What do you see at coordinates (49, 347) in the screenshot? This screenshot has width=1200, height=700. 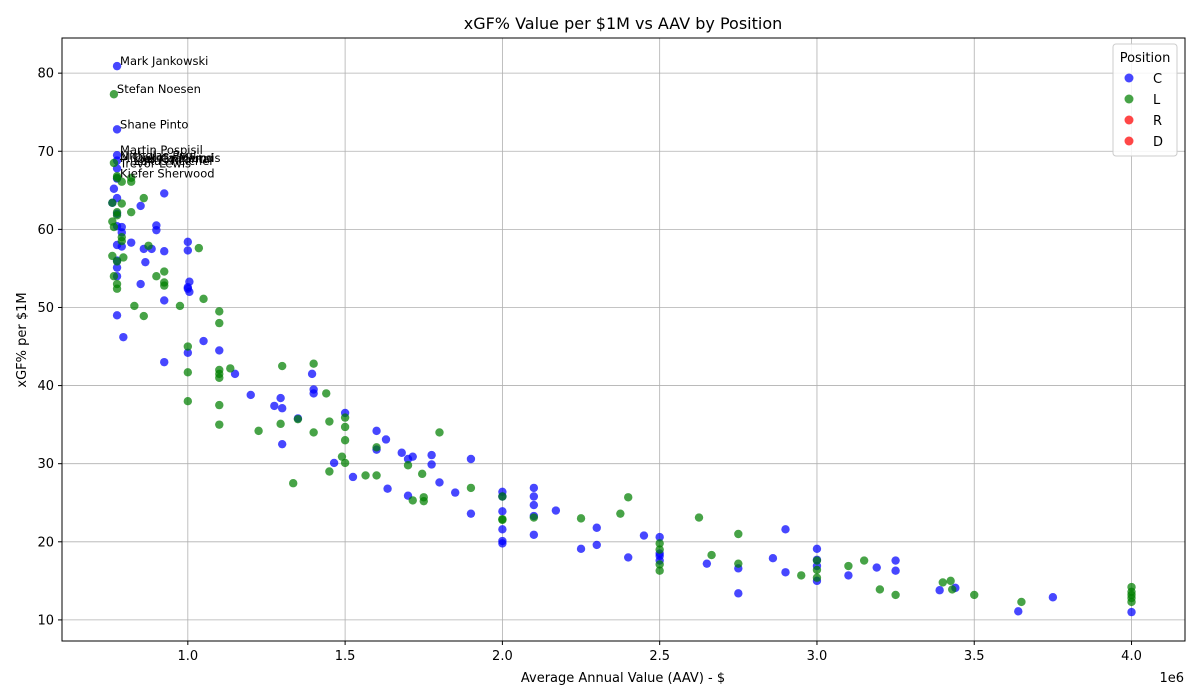 I see `y-axis-ticks: 10 20 30 40 50 60 70 80` at bounding box center [49, 347].